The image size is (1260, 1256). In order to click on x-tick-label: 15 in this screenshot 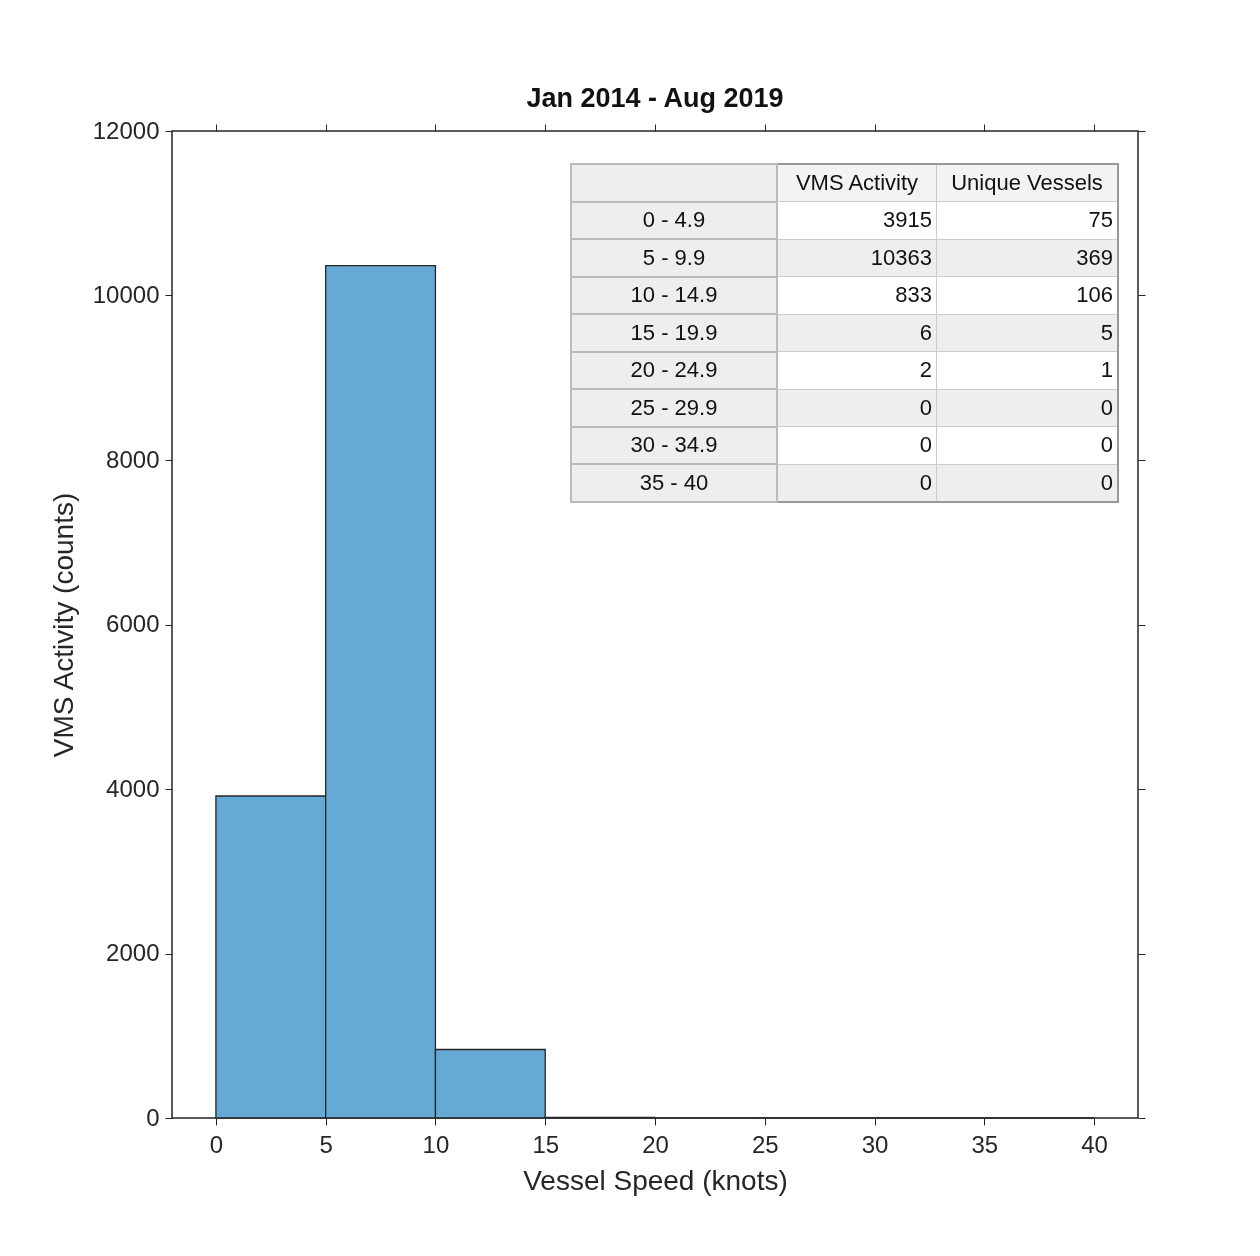, I will do `click(546, 1144)`.